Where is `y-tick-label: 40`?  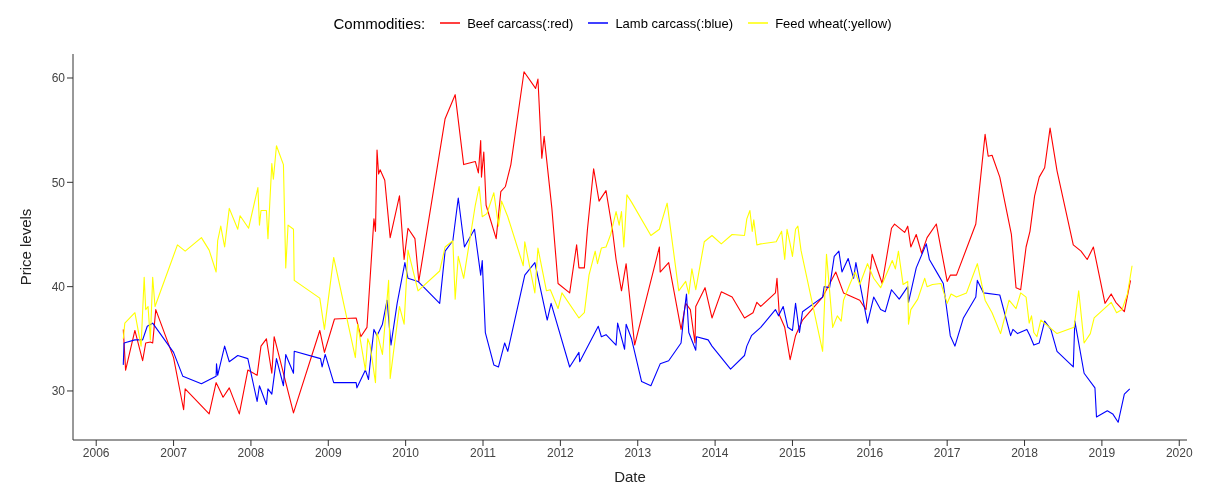 y-tick-label: 40 is located at coordinates (58, 286).